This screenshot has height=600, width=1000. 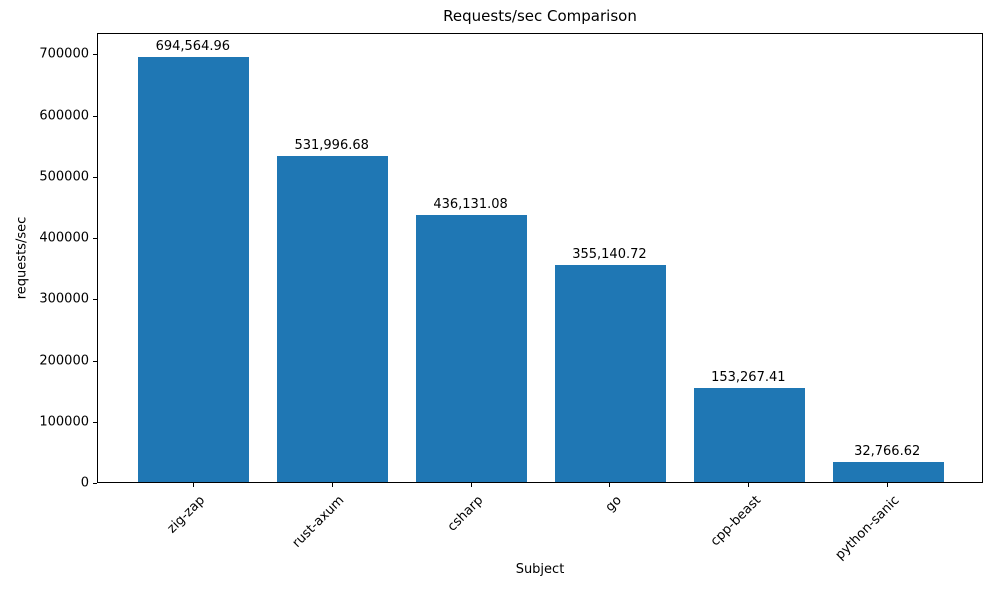 What do you see at coordinates (64, 361) in the screenshot?
I see `y-tick-label: 200000` at bounding box center [64, 361].